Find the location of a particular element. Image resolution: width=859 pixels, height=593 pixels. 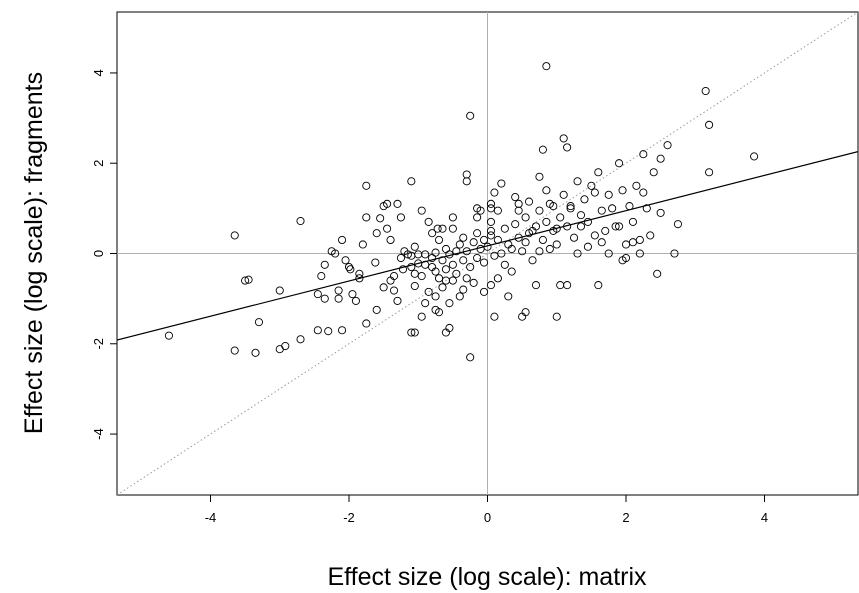

y-tick-label: 2 is located at coordinates (98, 163).